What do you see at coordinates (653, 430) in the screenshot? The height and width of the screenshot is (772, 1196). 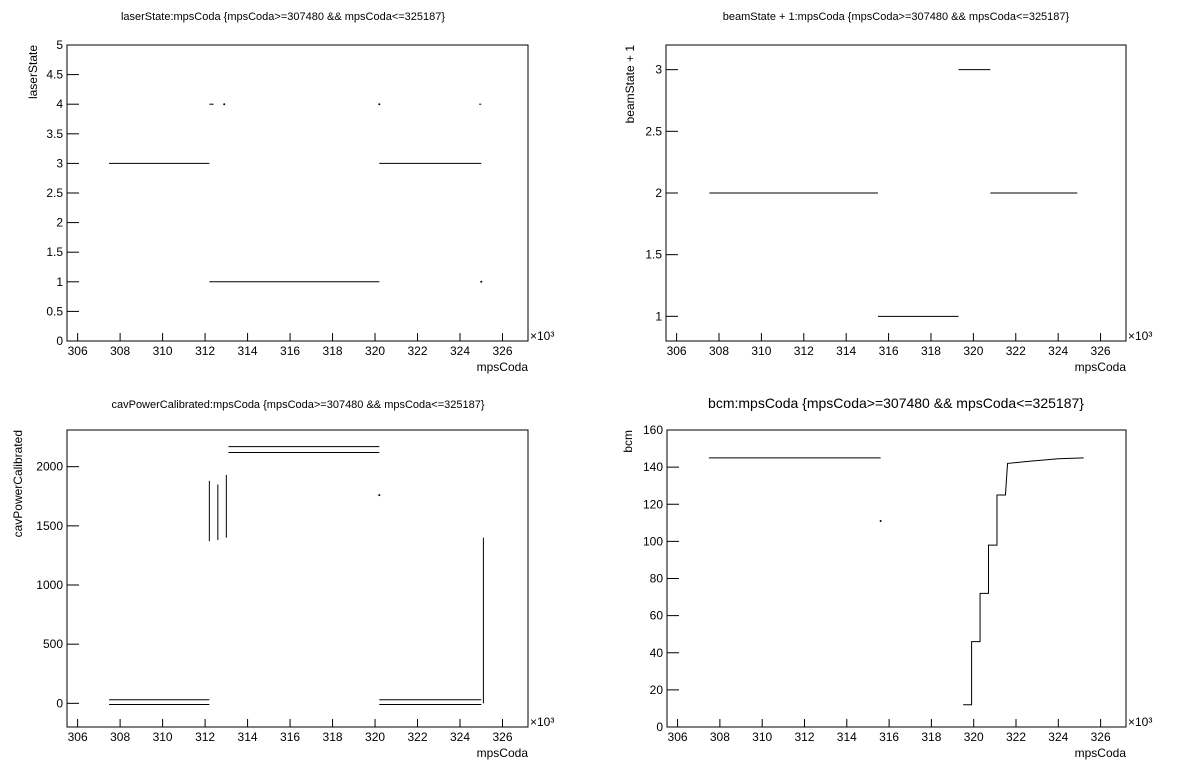 I see `y-tick-label: 160` at bounding box center [653, 430].